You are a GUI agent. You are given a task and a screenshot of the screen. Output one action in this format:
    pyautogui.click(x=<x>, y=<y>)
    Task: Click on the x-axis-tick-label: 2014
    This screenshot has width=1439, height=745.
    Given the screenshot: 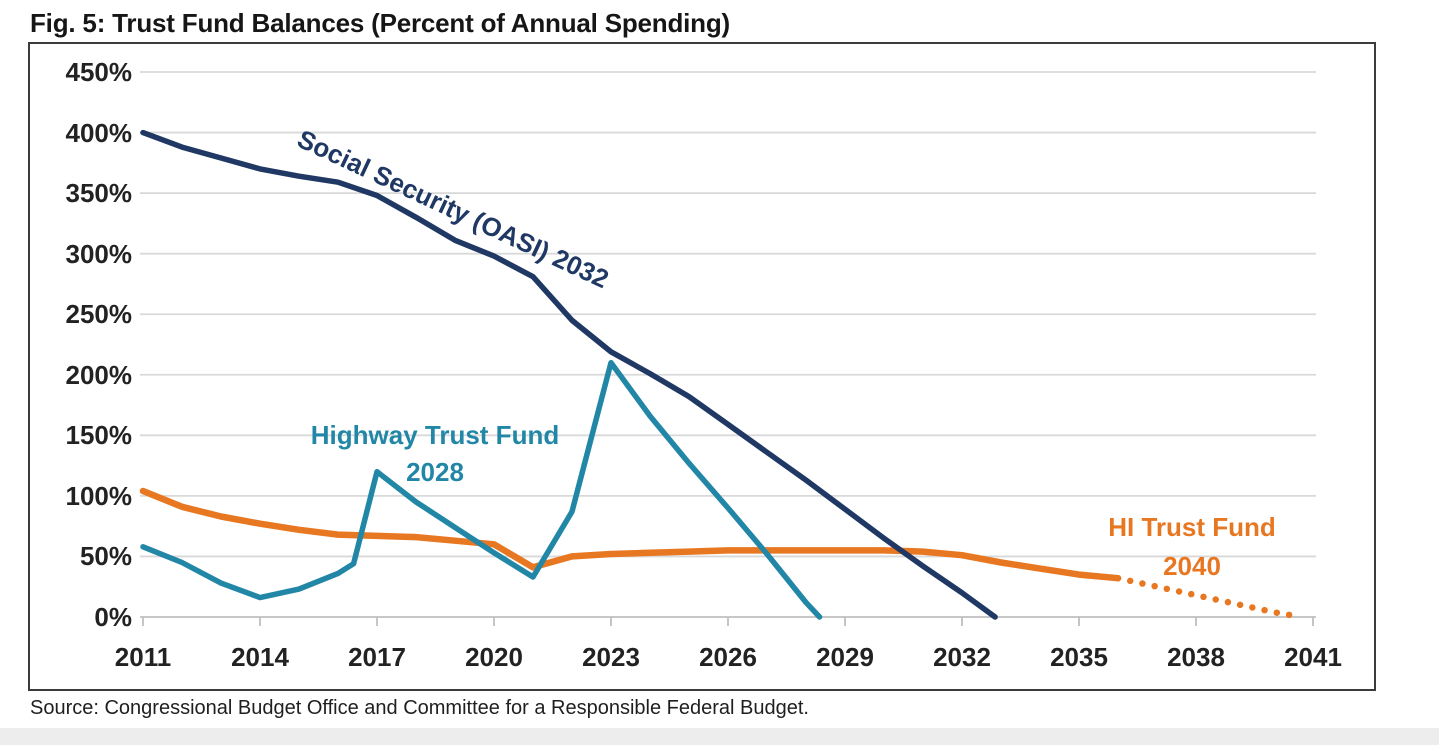 What is the action you would take?
    pyautogui.click(x=260, y=657)
    